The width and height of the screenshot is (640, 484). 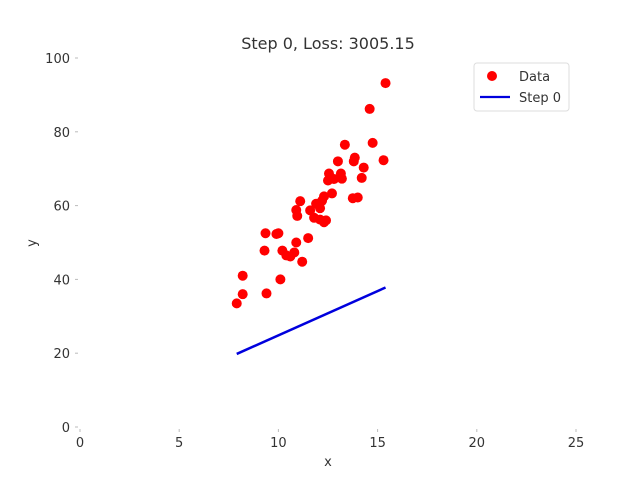 What do you see at coordinates (66, 428) in the screenshot?
I see `y-tick-label: 0` at bounding box center [66, 428].